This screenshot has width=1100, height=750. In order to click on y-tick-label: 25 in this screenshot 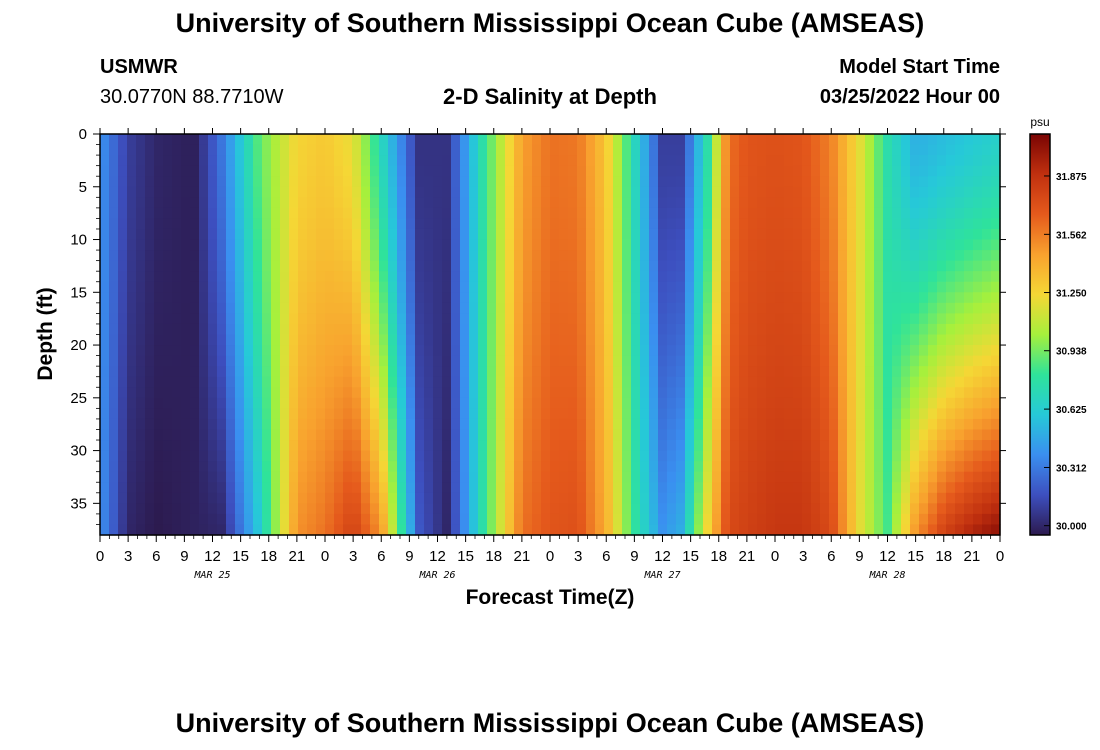, I will do `click(78, 398)`.